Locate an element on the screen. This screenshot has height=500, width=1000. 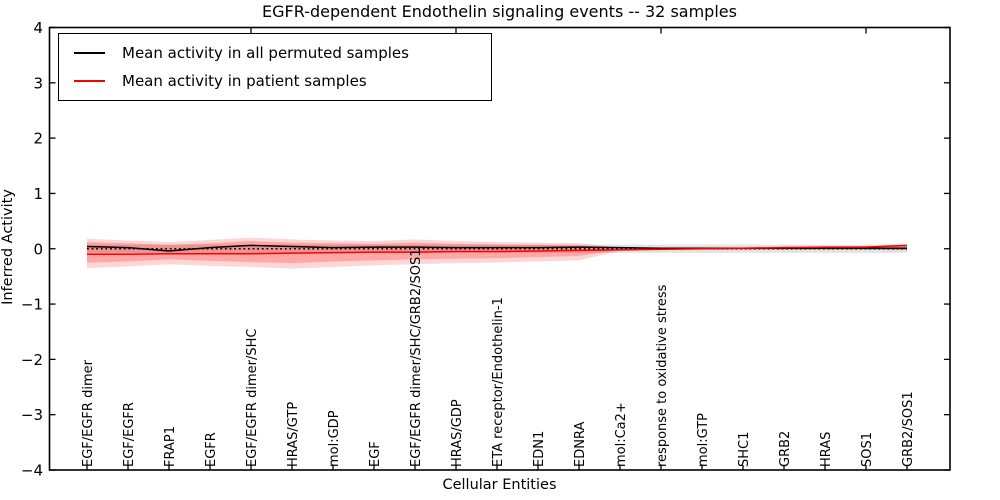
y-tick-label: −4 is located at coordinates (32, 471).